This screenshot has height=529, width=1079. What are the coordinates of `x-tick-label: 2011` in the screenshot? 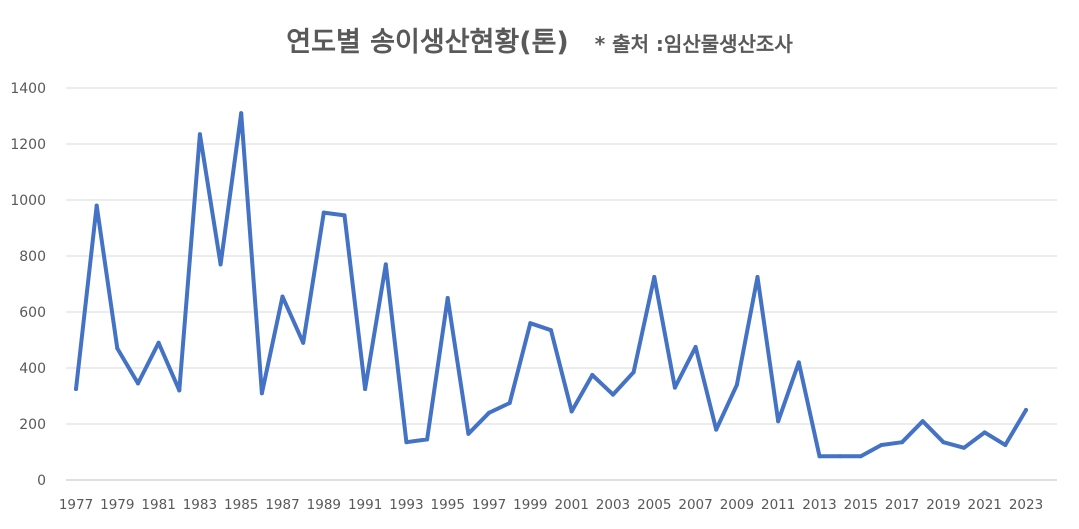 It's located at (778, 505).